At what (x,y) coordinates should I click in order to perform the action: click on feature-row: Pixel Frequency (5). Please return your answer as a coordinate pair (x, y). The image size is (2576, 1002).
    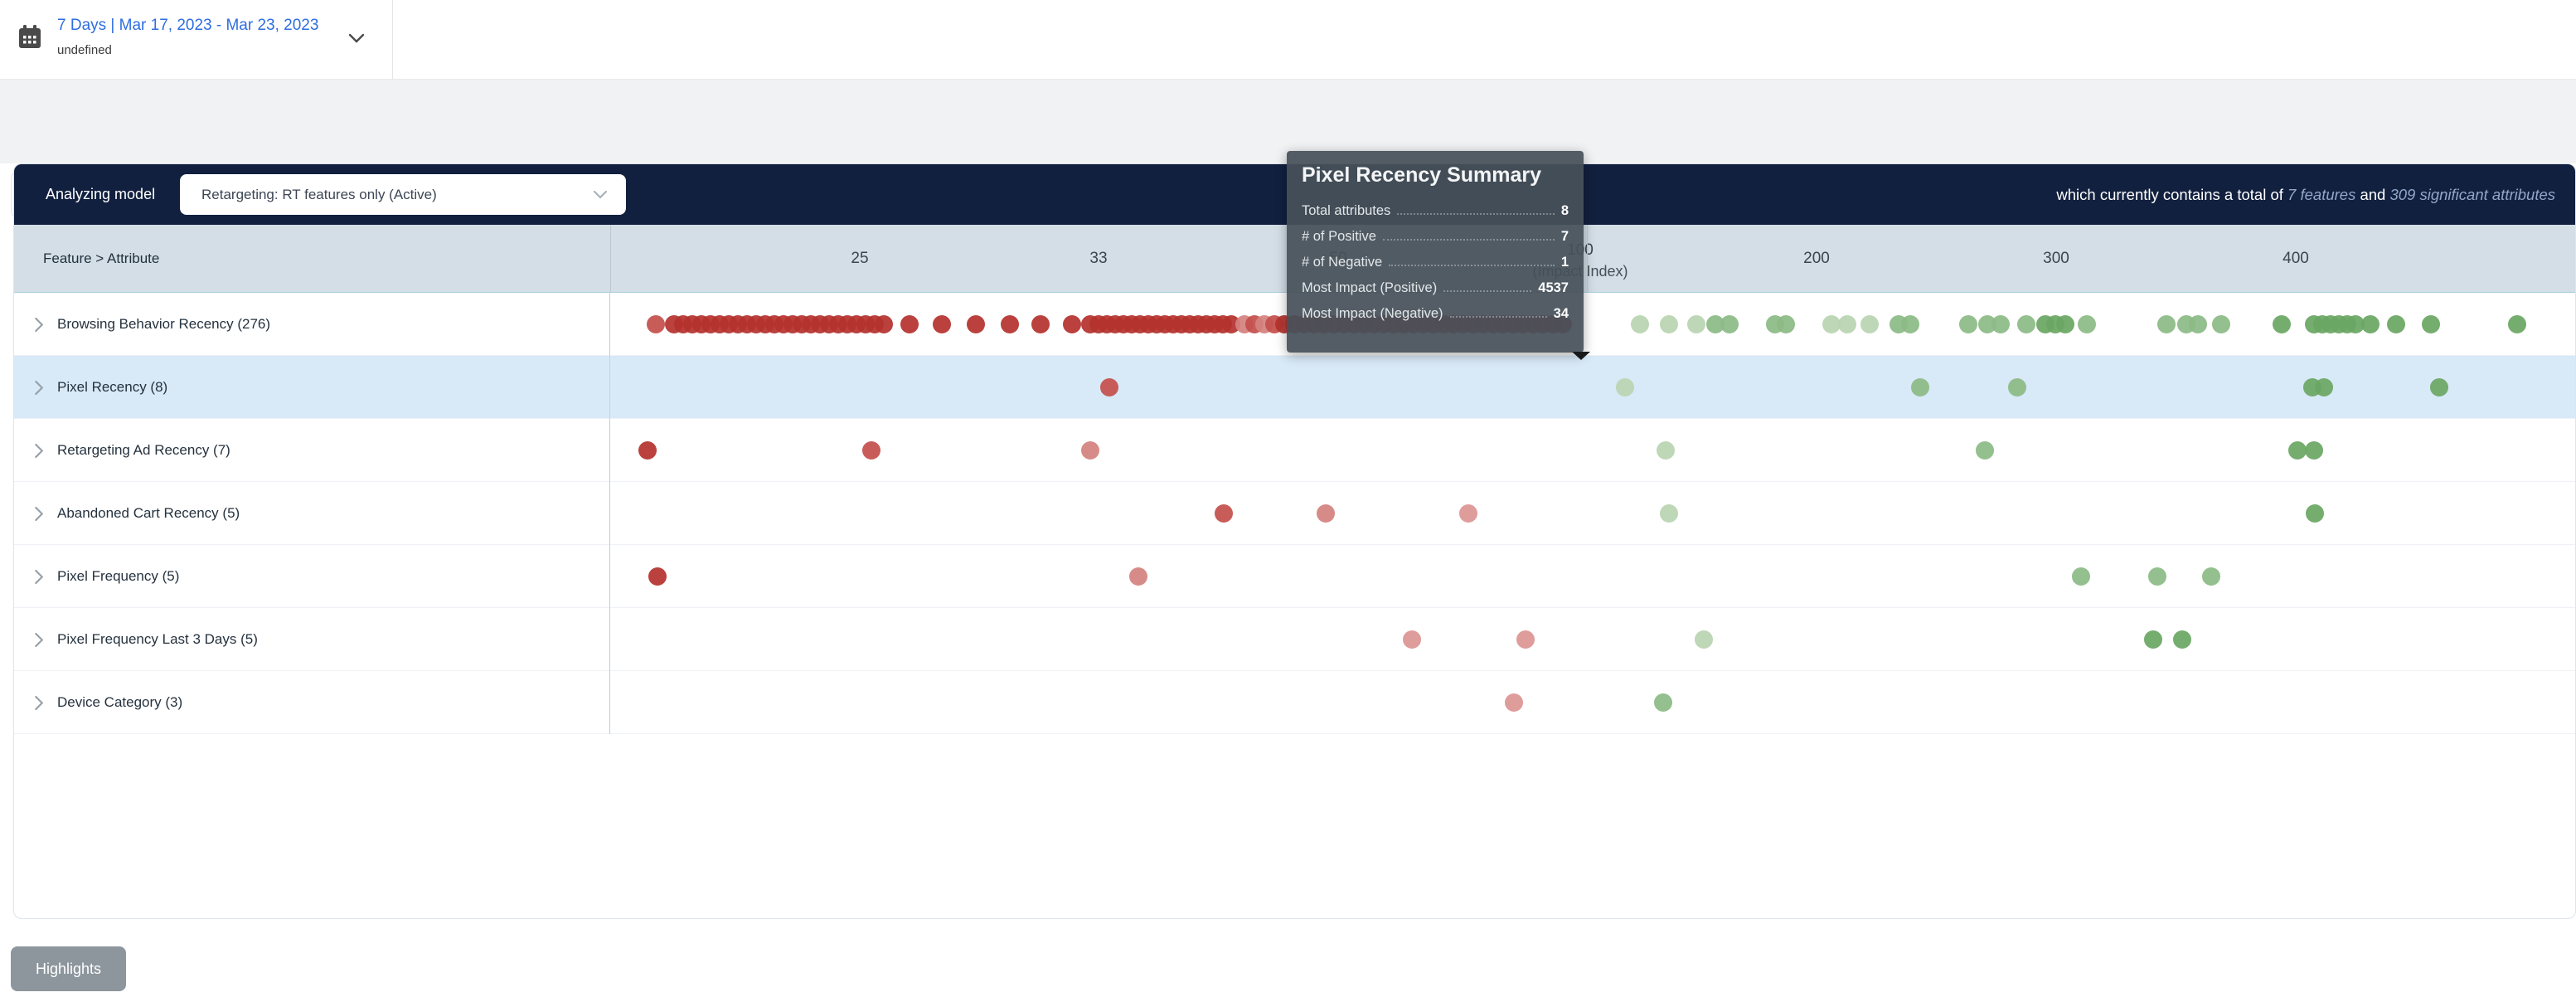
    Looking at the image, I should click on (1294, 576).